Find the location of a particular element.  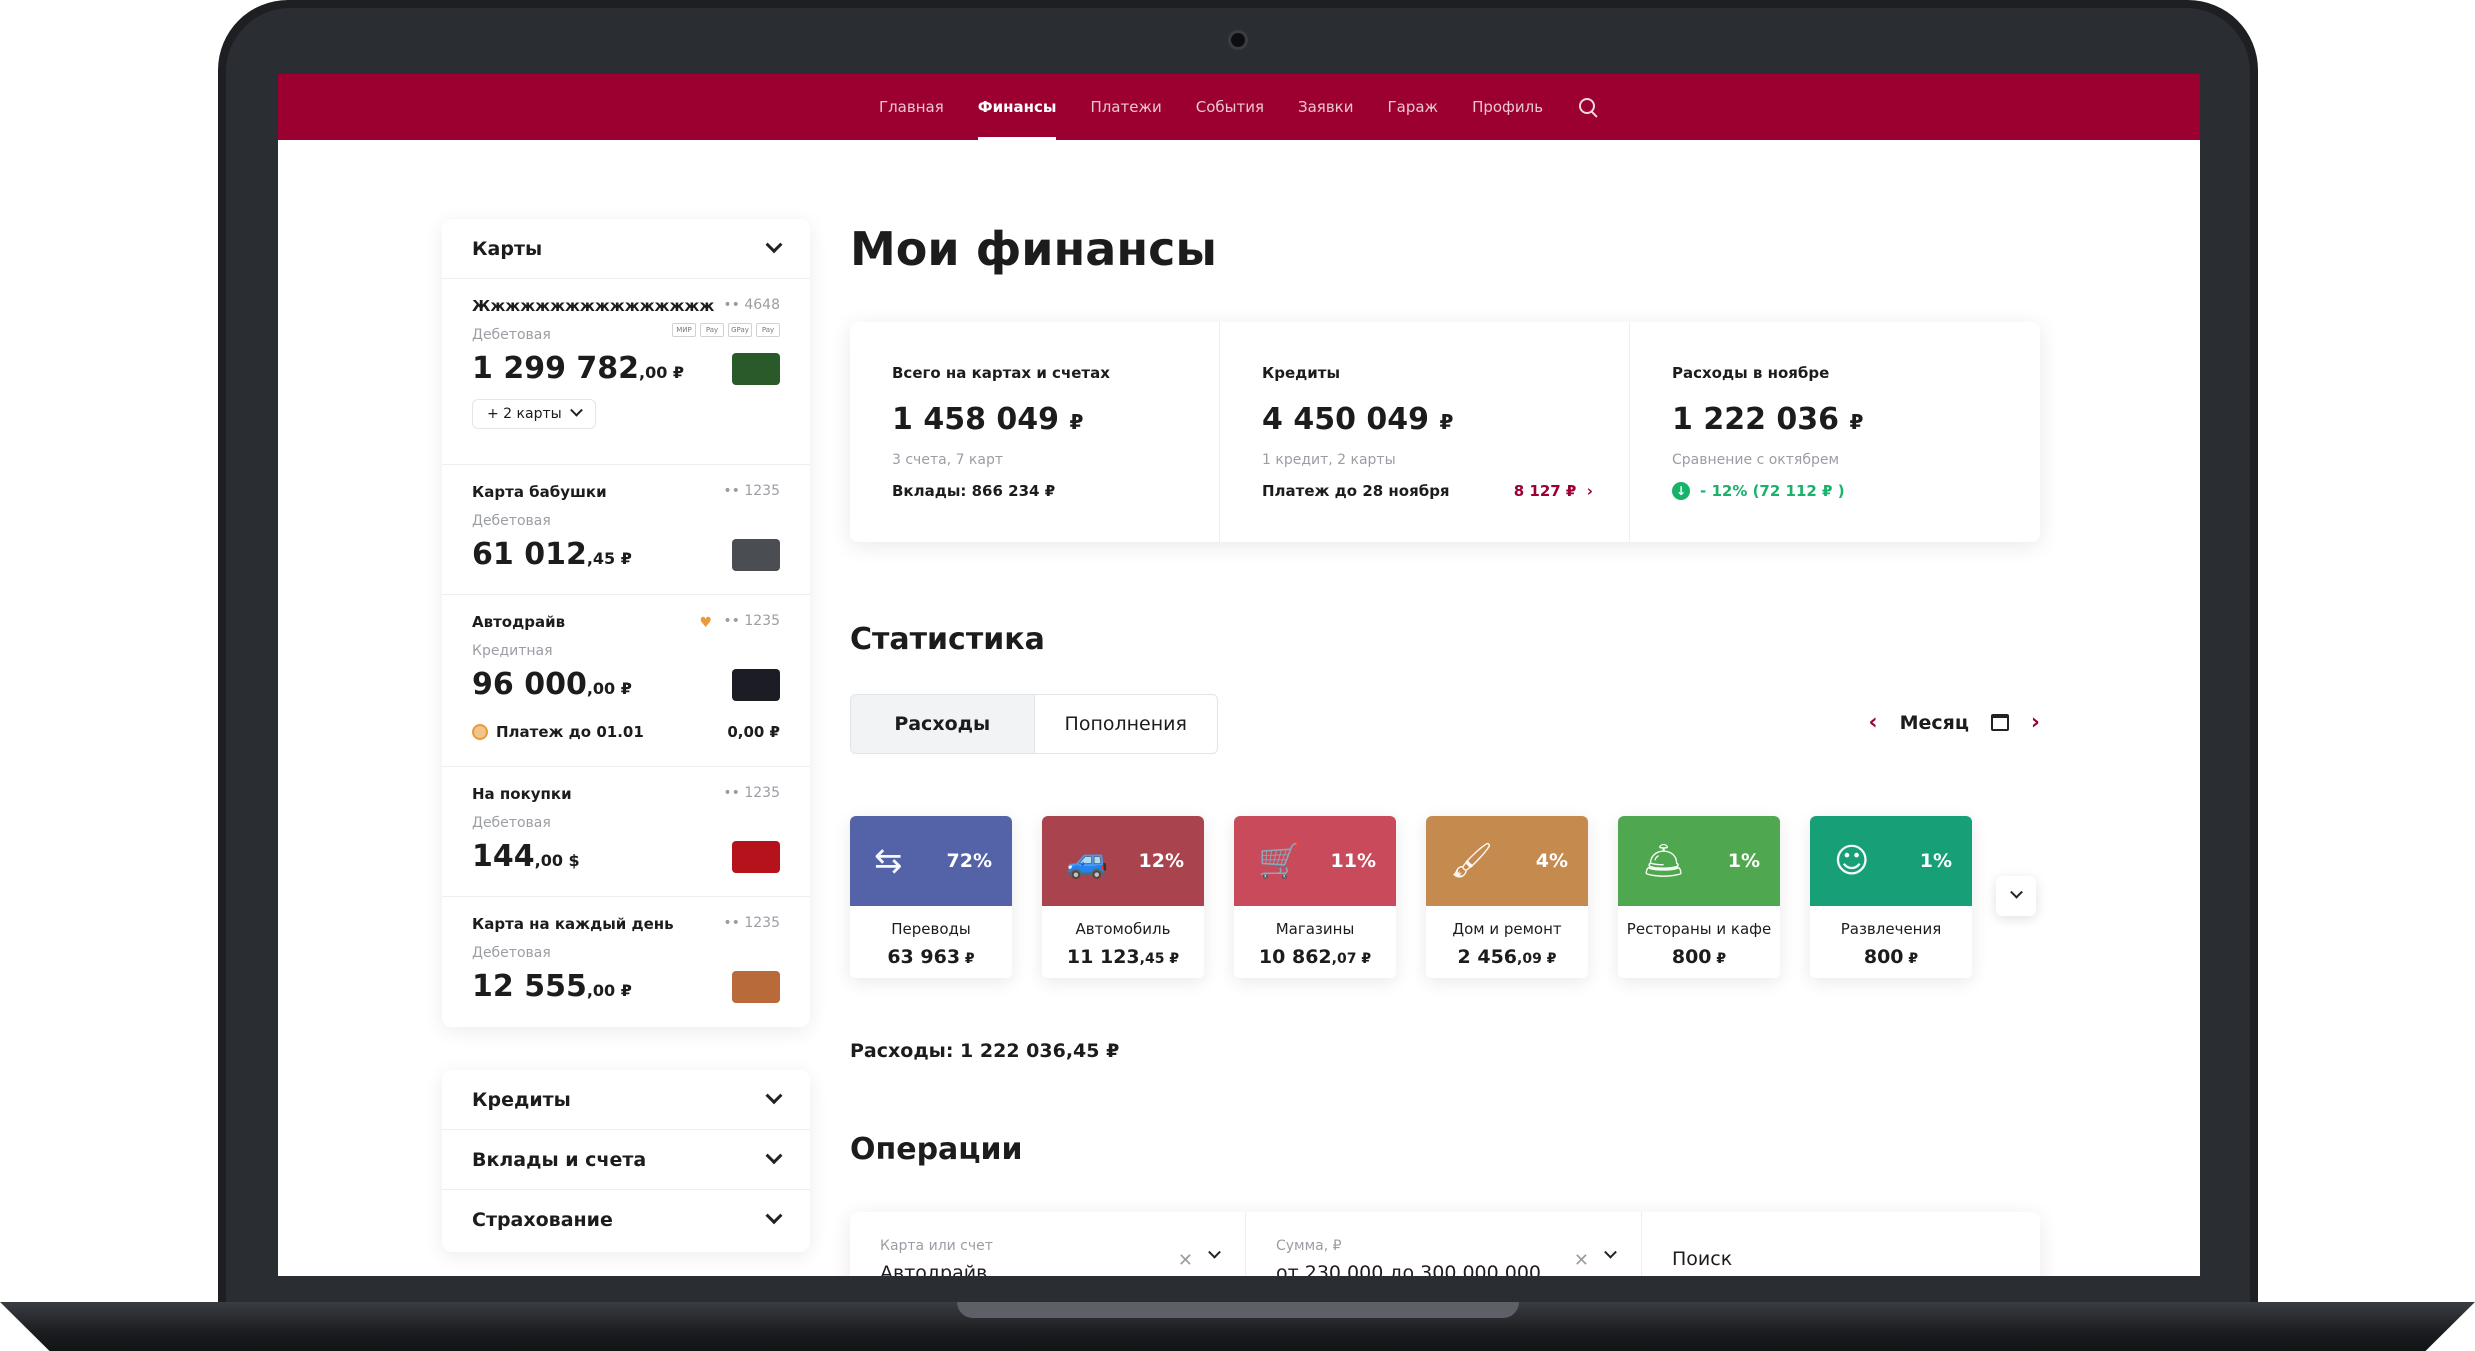

category-tile: 🛎 1% Рестораны и кафе 800 ₽ is located at coordinates (1699, 897).